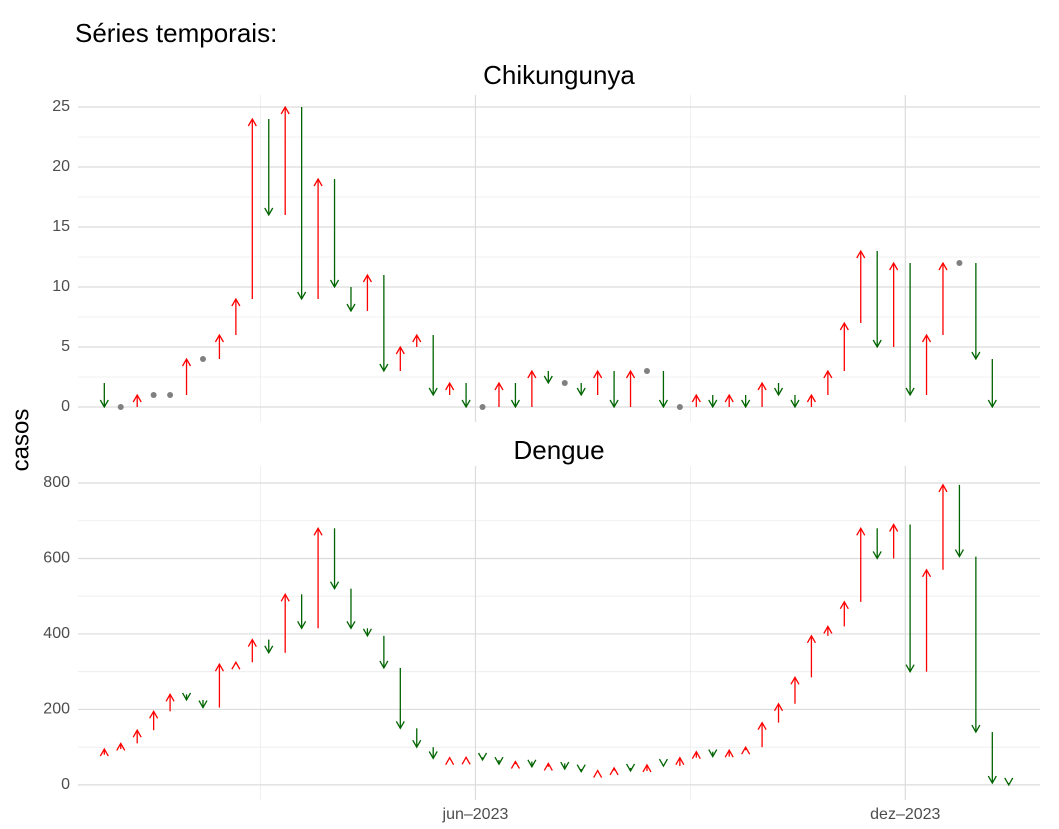  What do you see at coordinates (65, 346) in the screenshot?
I see `y-tick-label: 5` at bounding box center [65, 346].